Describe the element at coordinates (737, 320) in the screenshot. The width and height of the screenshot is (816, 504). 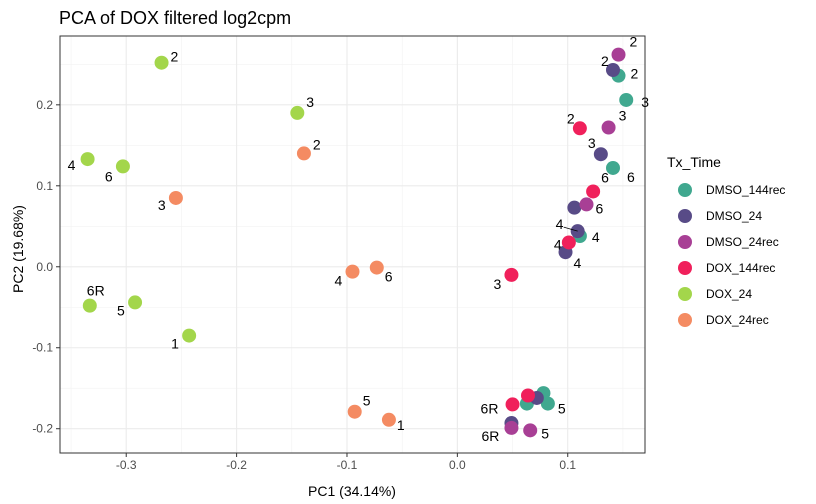
I see `legend-label: DOX_24rec` at that location.